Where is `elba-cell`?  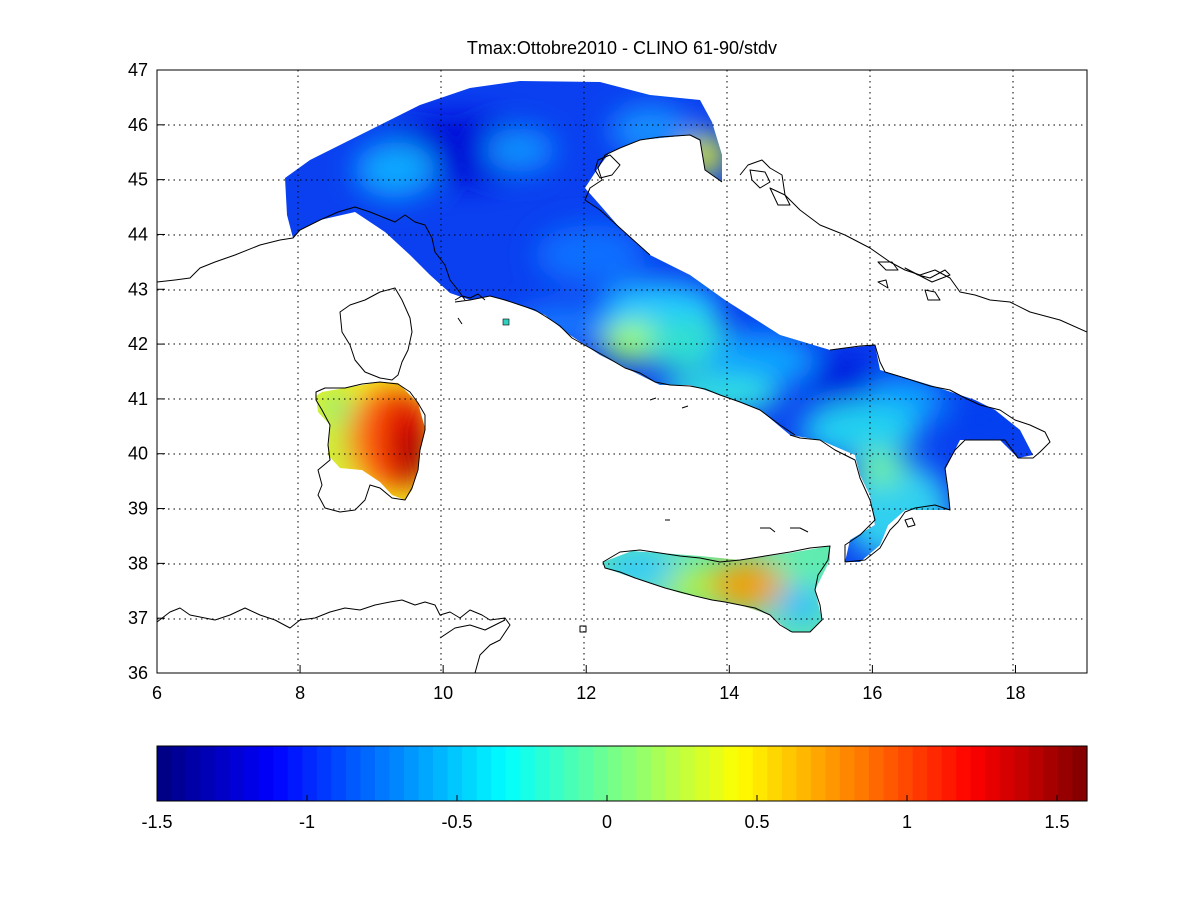
elba-cell is located at coordinates (506, 322).